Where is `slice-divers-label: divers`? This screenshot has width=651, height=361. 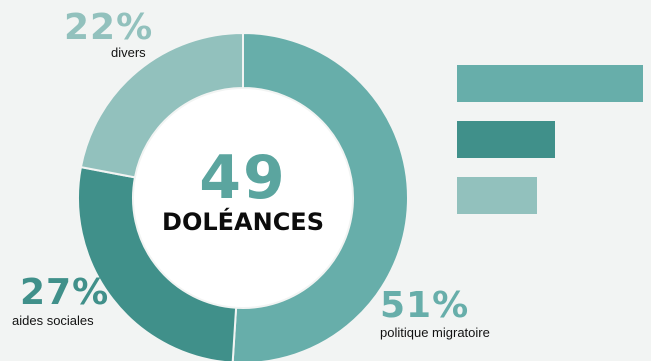 slice-divers-label: divers is located at coordinates (128, 52).